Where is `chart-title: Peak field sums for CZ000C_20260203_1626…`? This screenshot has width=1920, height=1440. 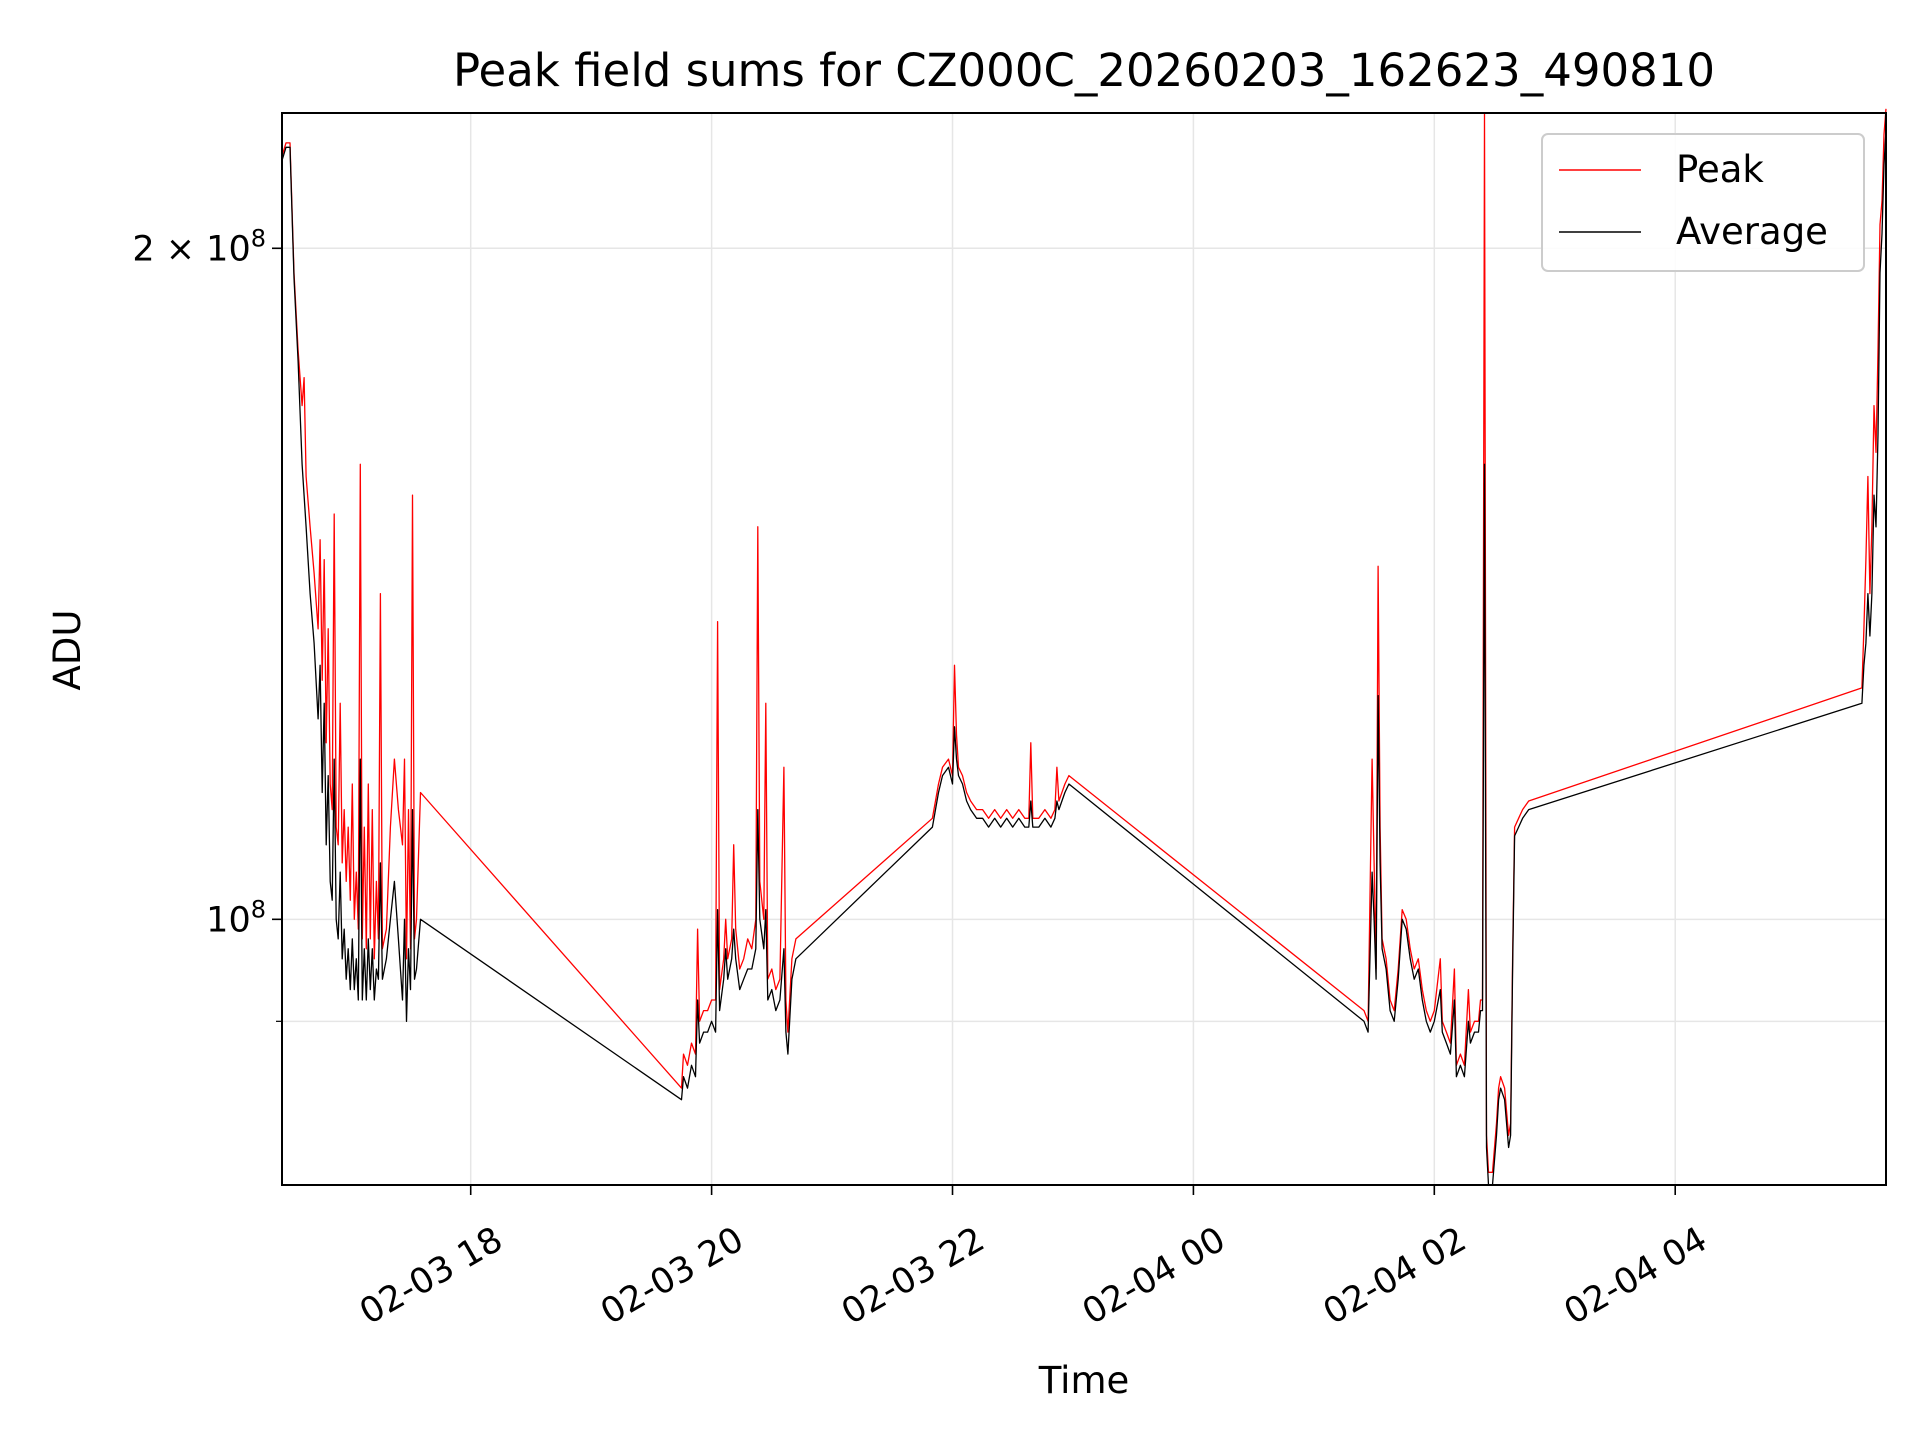 chart-title: Peak field sums for CZ000C_20260203_1626… is located at coordinates (1084, 70).